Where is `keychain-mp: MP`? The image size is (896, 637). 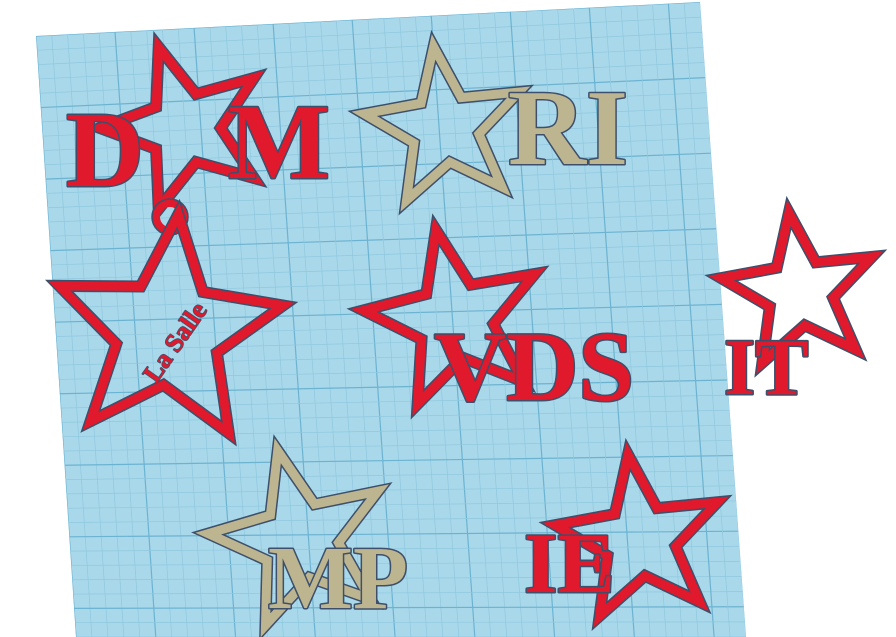
keychain-mp: MP is located at coordinates (300, 535).